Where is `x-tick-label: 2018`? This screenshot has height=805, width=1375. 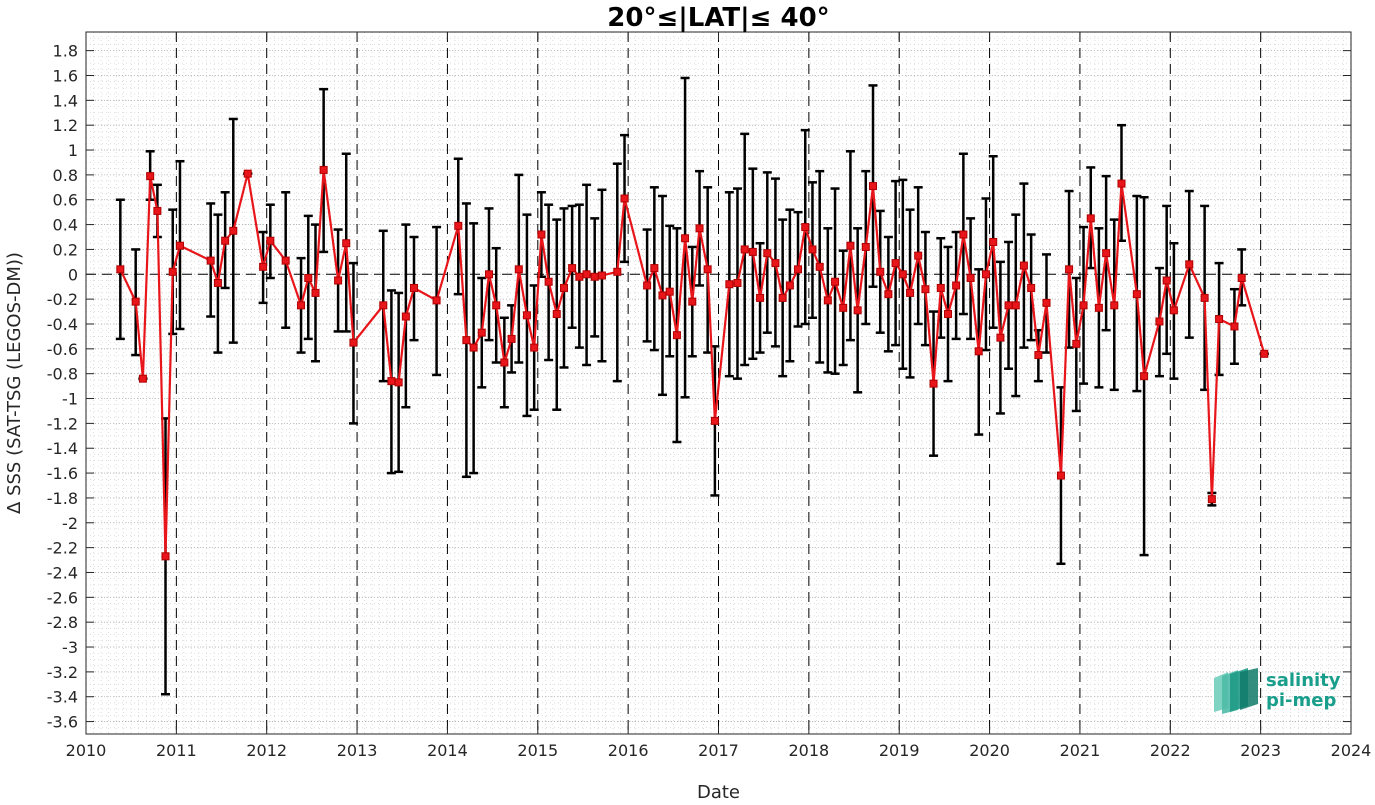 x-tick-label: 2018 is located at coordinates (808, 750).